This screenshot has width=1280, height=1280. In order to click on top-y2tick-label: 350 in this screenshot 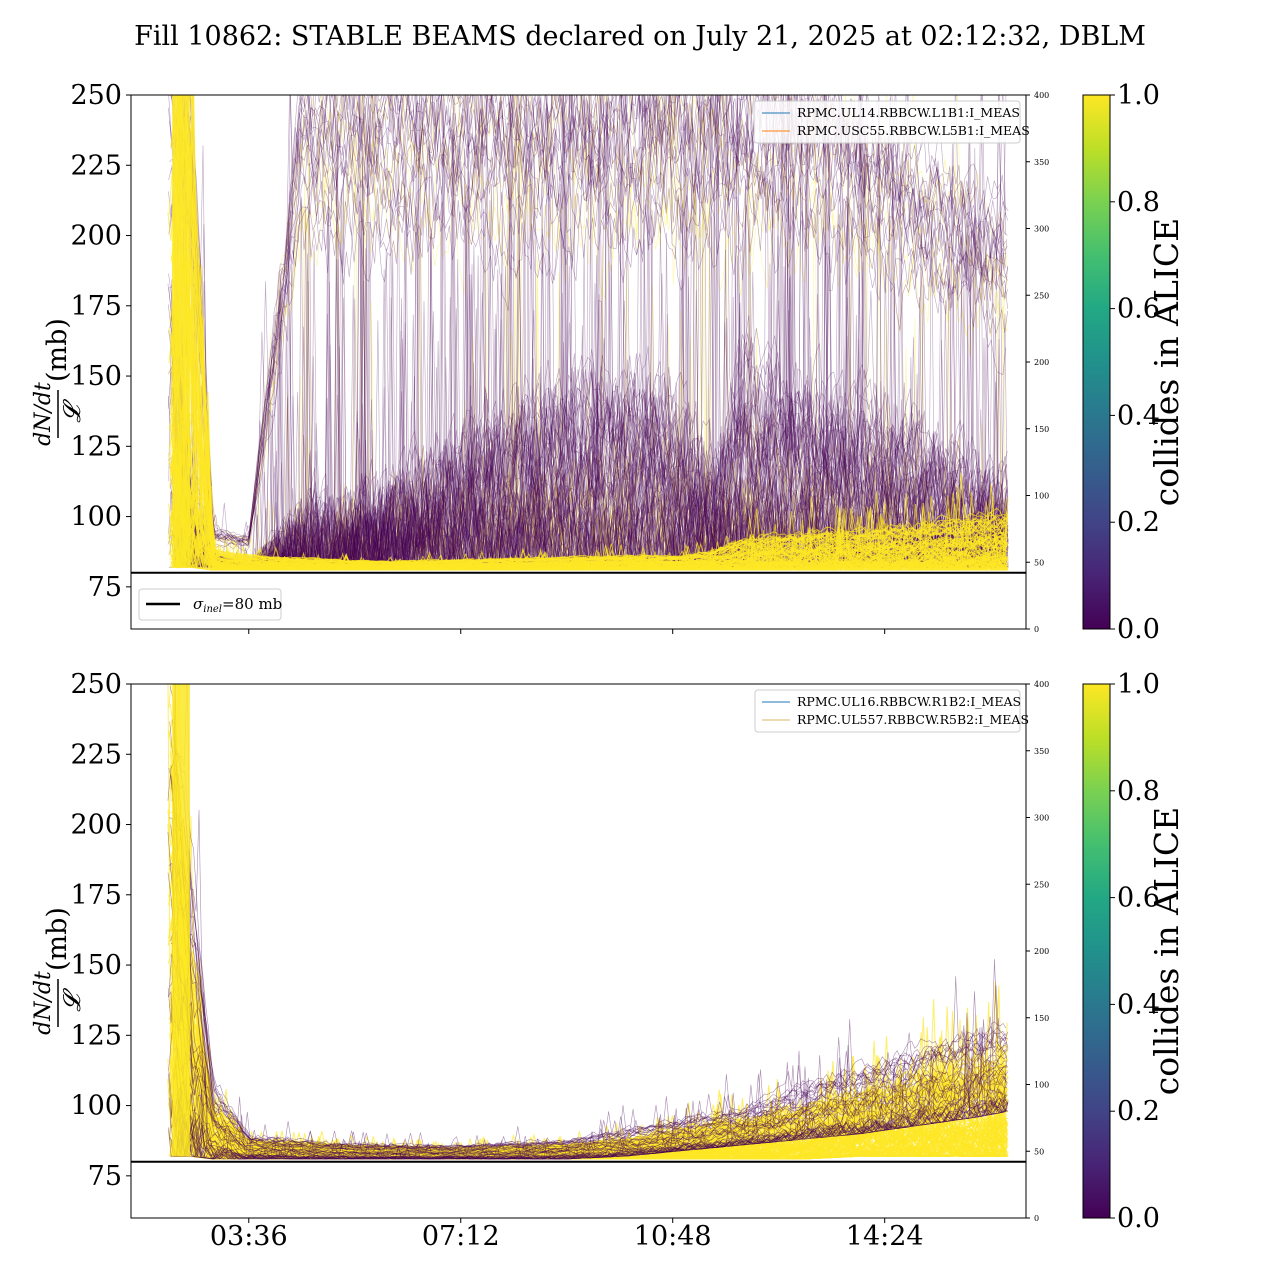, I will do `click(1041, 162)`.